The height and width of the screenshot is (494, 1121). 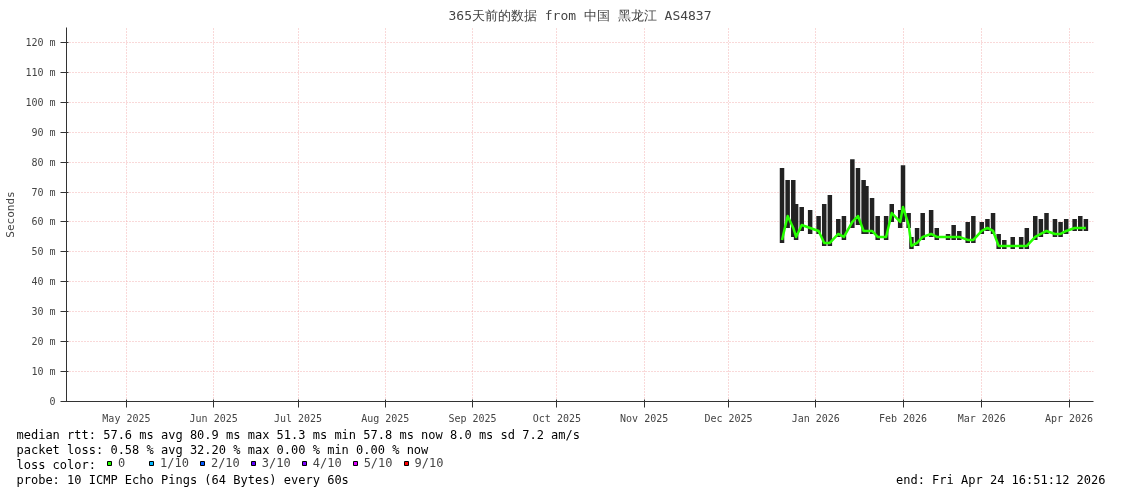 I want to click on y-tick-label: 110 m, so click(x=40, y=72).